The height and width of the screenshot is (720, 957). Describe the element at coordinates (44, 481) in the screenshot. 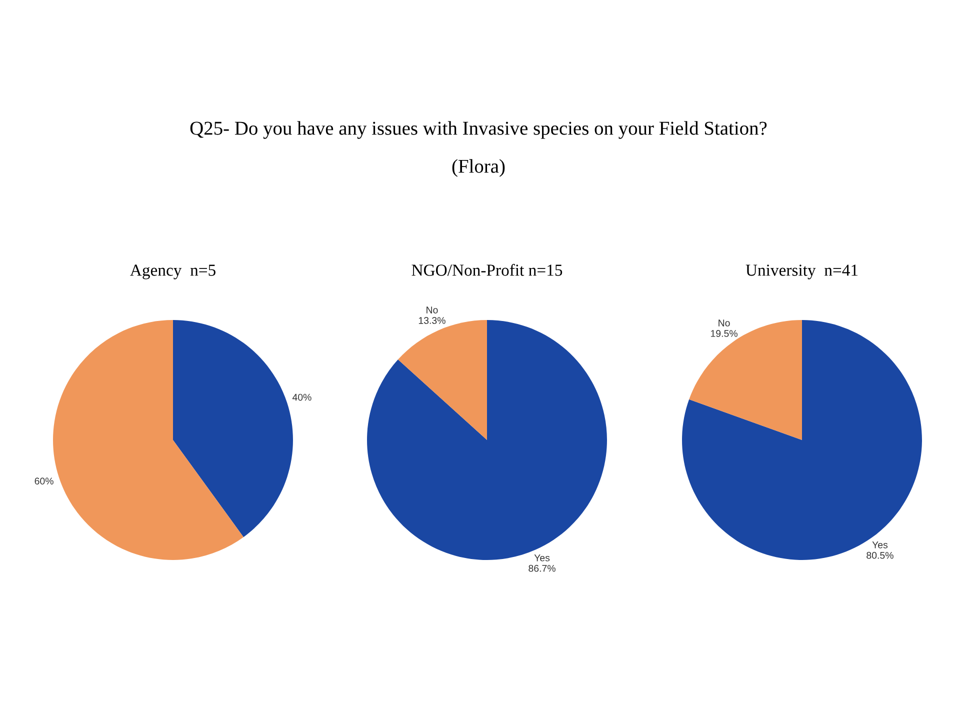

I see `data-label: 60%` at that location.